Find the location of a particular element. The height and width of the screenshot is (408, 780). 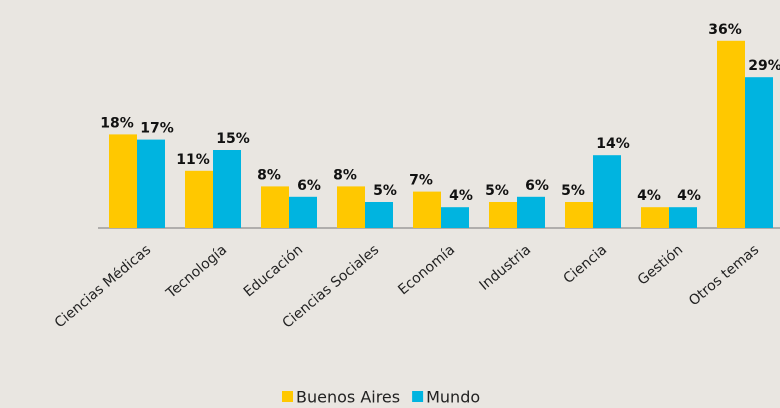

data-label: 29% is located at coordinates (764, 66).